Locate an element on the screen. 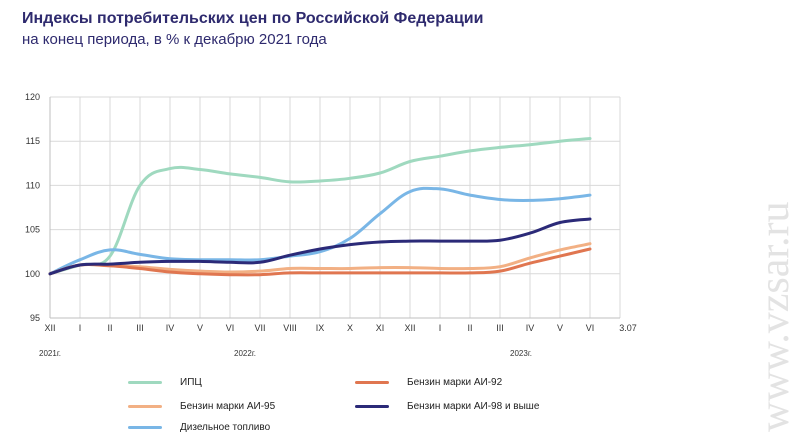 The height and width of the screenshot is (447, 811). x-tick-label: IX is located at coordinates (320, 328).